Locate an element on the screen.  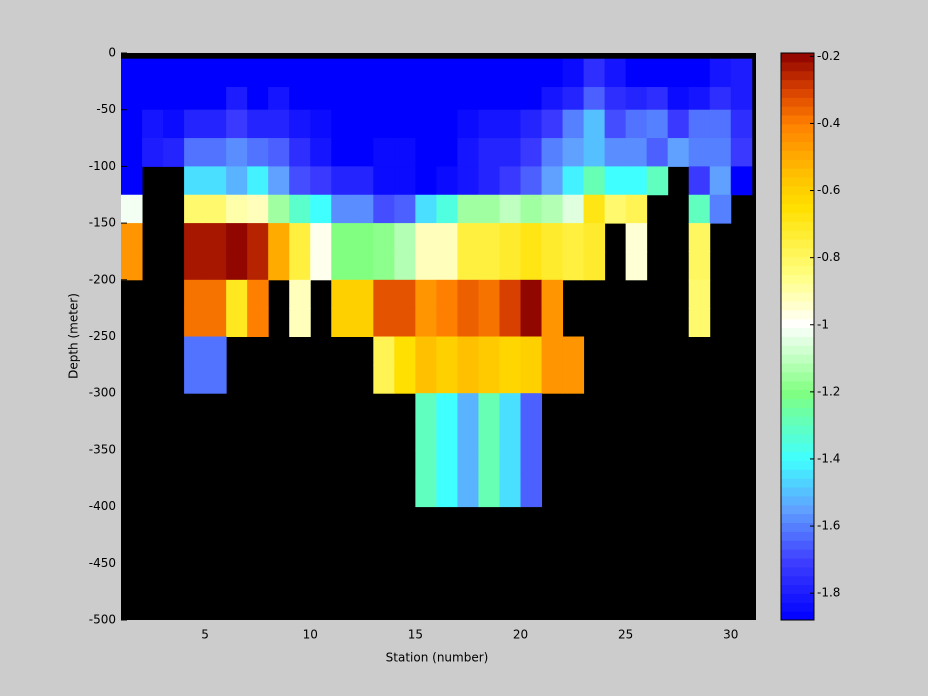
y-tick-label: -100 is located at coordinates (102, 166).